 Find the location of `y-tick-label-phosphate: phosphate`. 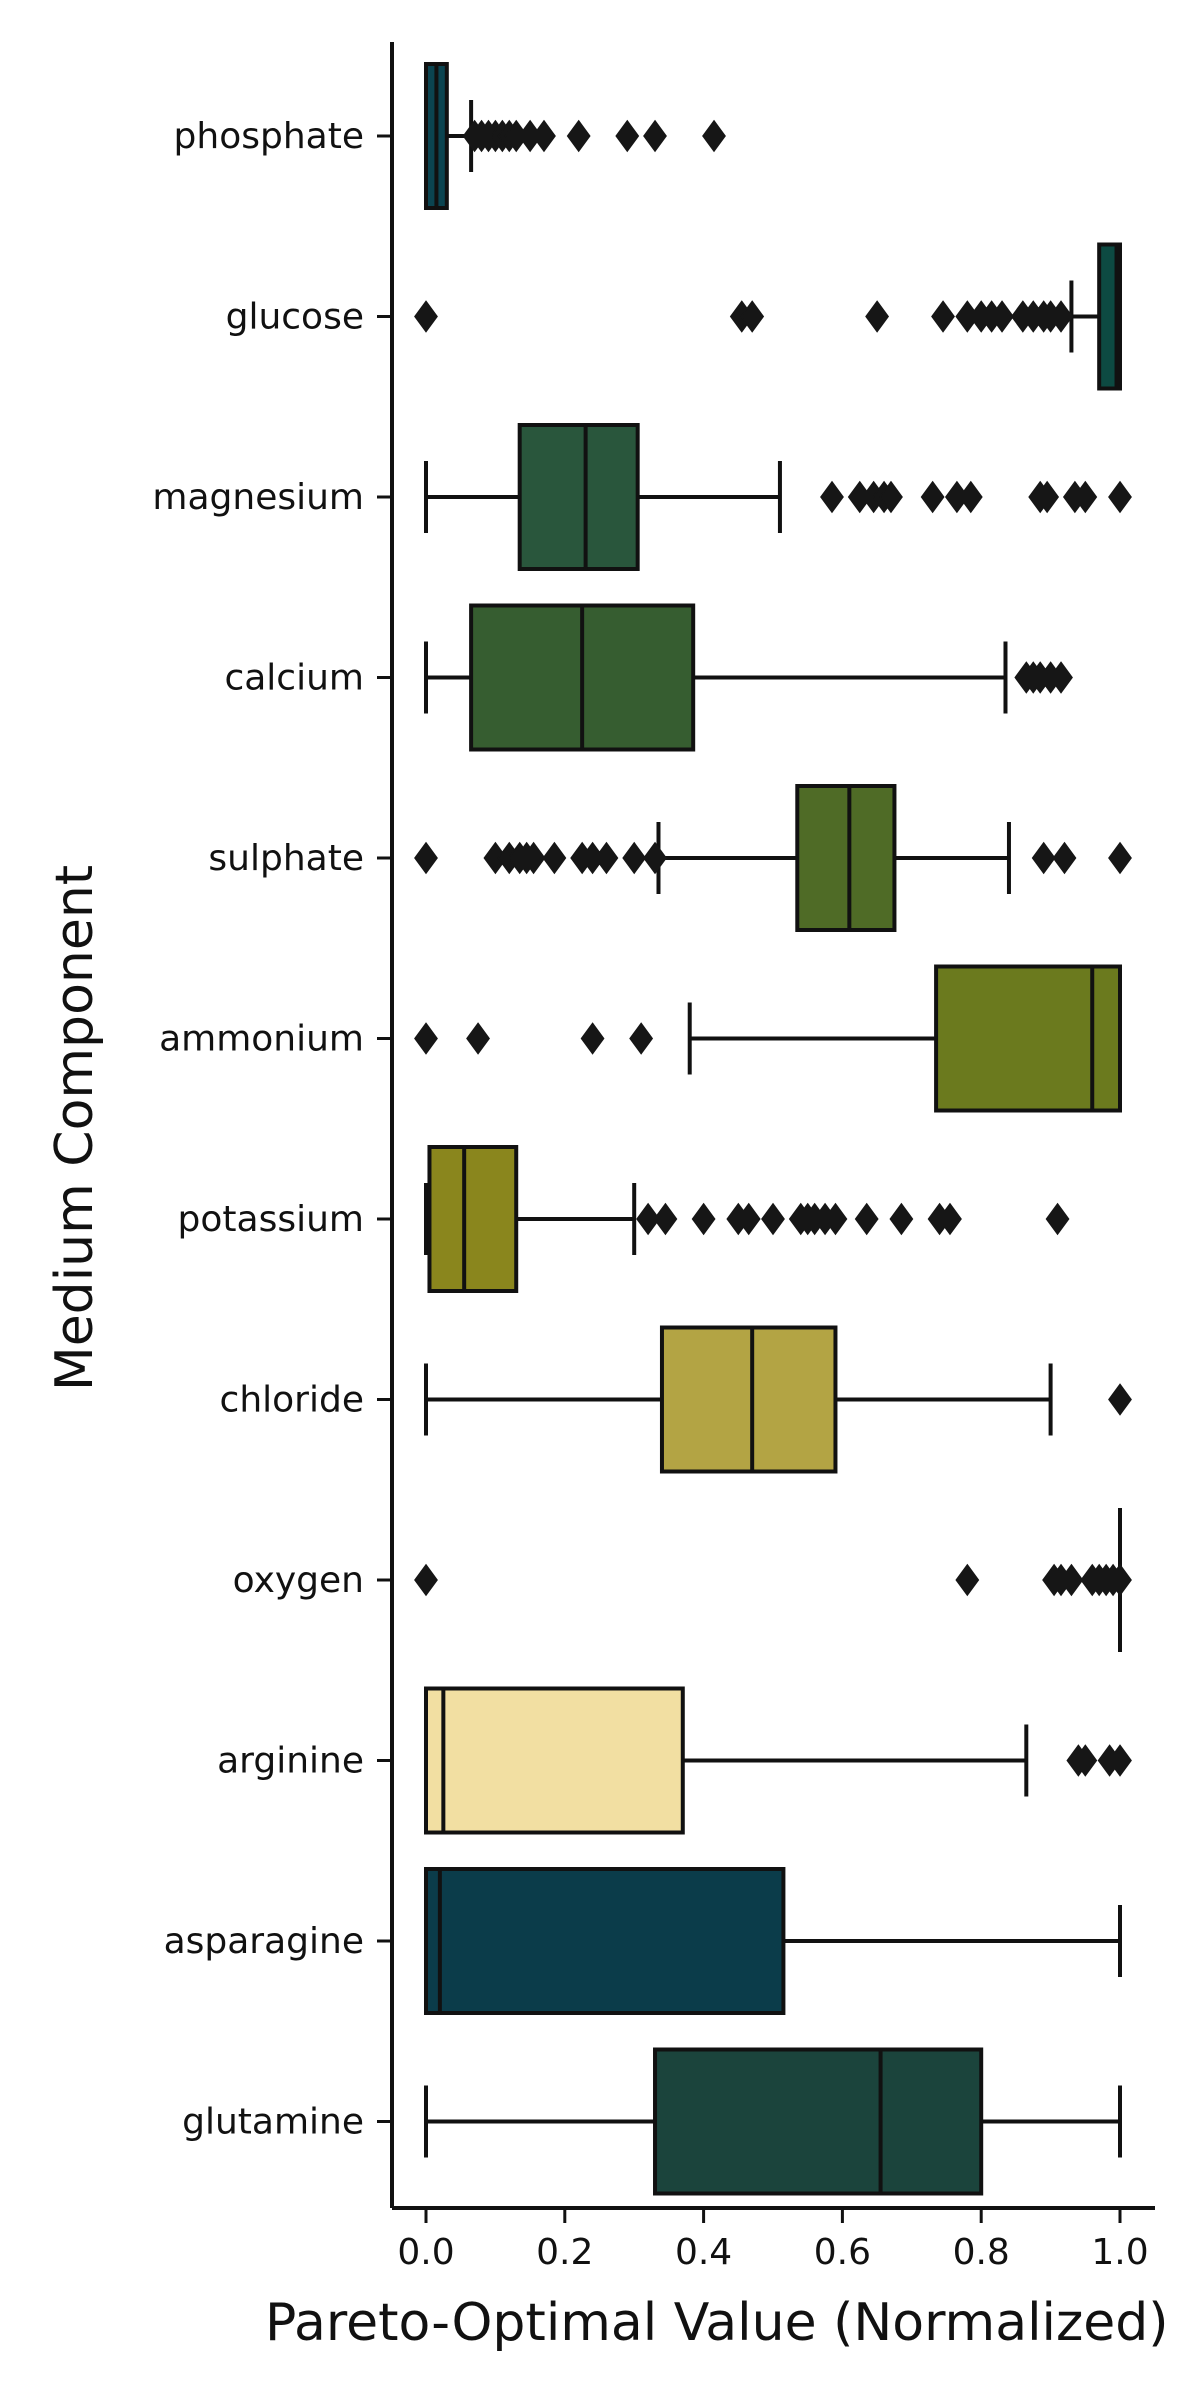

y-tick-label-phosphate: phosphate is located at coordinates (269, 136).